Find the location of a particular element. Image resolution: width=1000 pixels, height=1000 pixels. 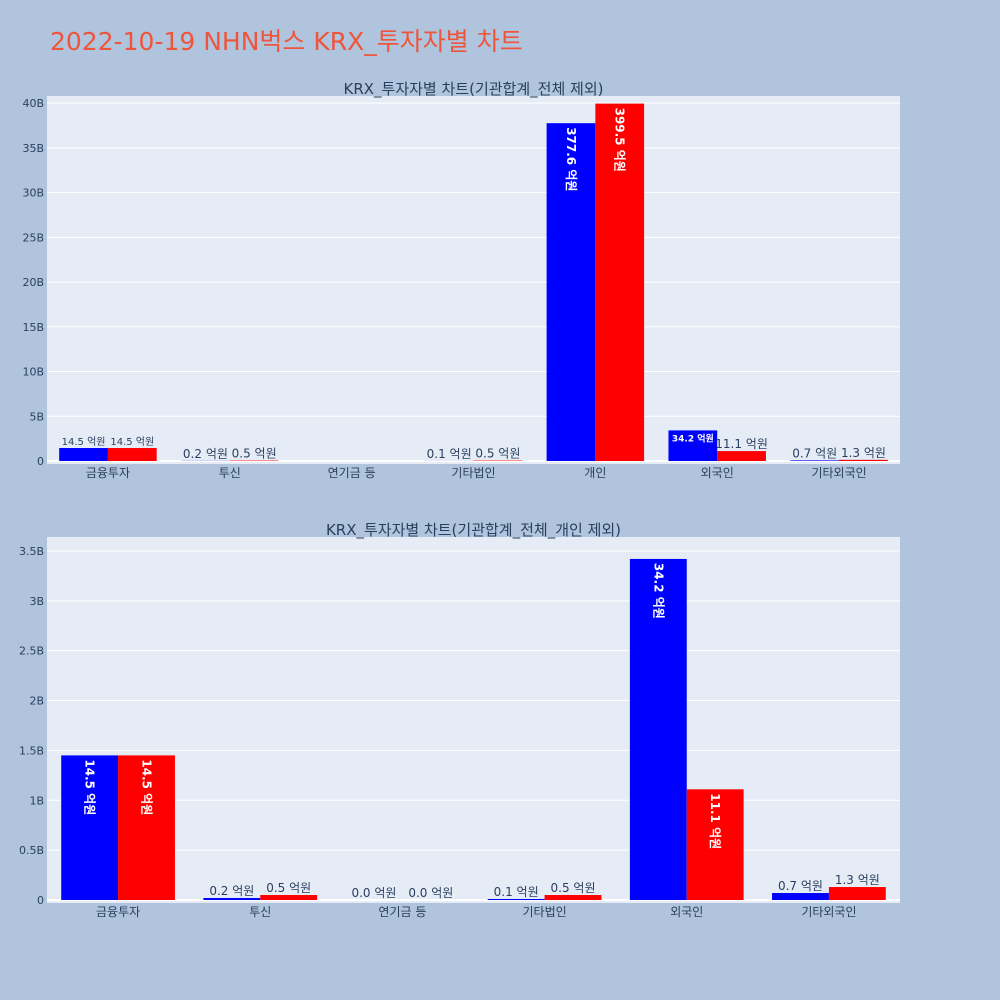

y-tick-label: 20B is located at coordinates (33, 282).